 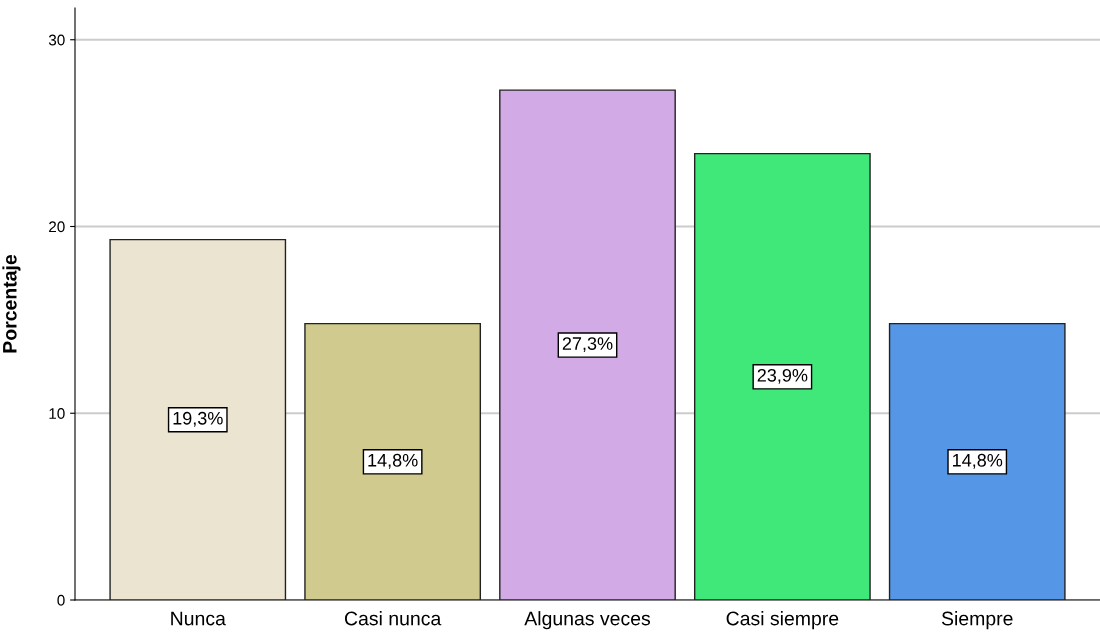 I want to click on y-tick-label: 10, so click(x=57, y=413).